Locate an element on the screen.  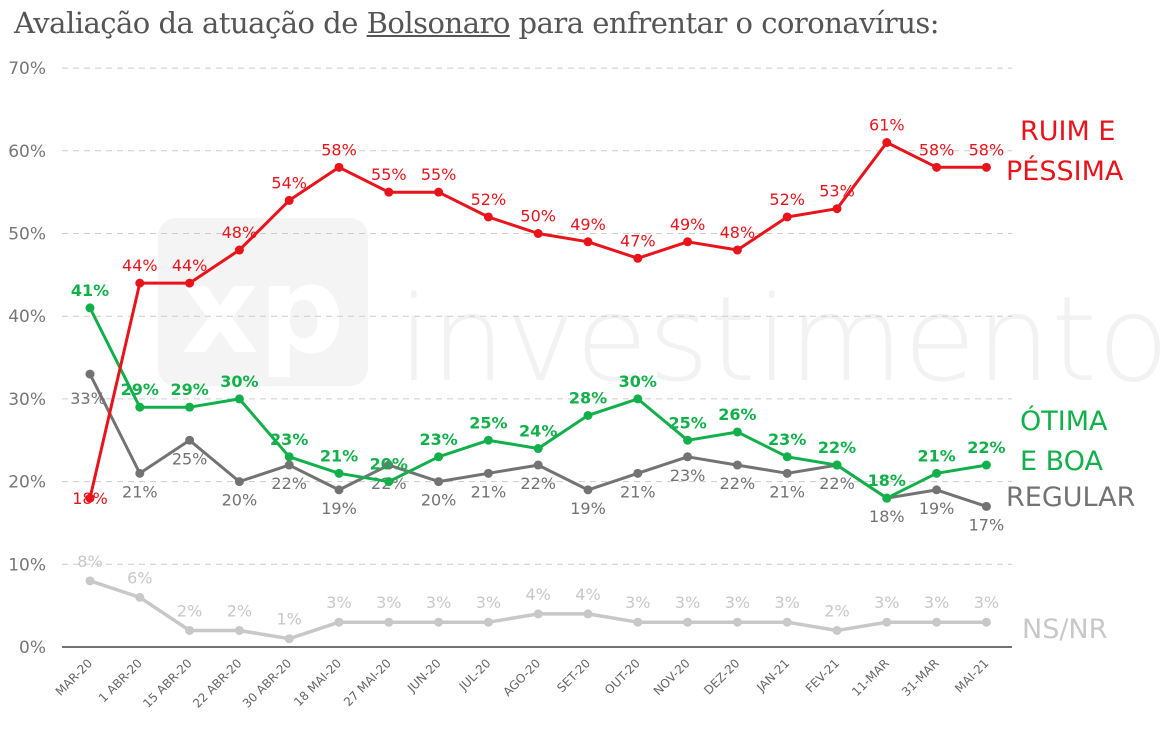
data-label-regular: 21% is located at coordinates (787, 491).